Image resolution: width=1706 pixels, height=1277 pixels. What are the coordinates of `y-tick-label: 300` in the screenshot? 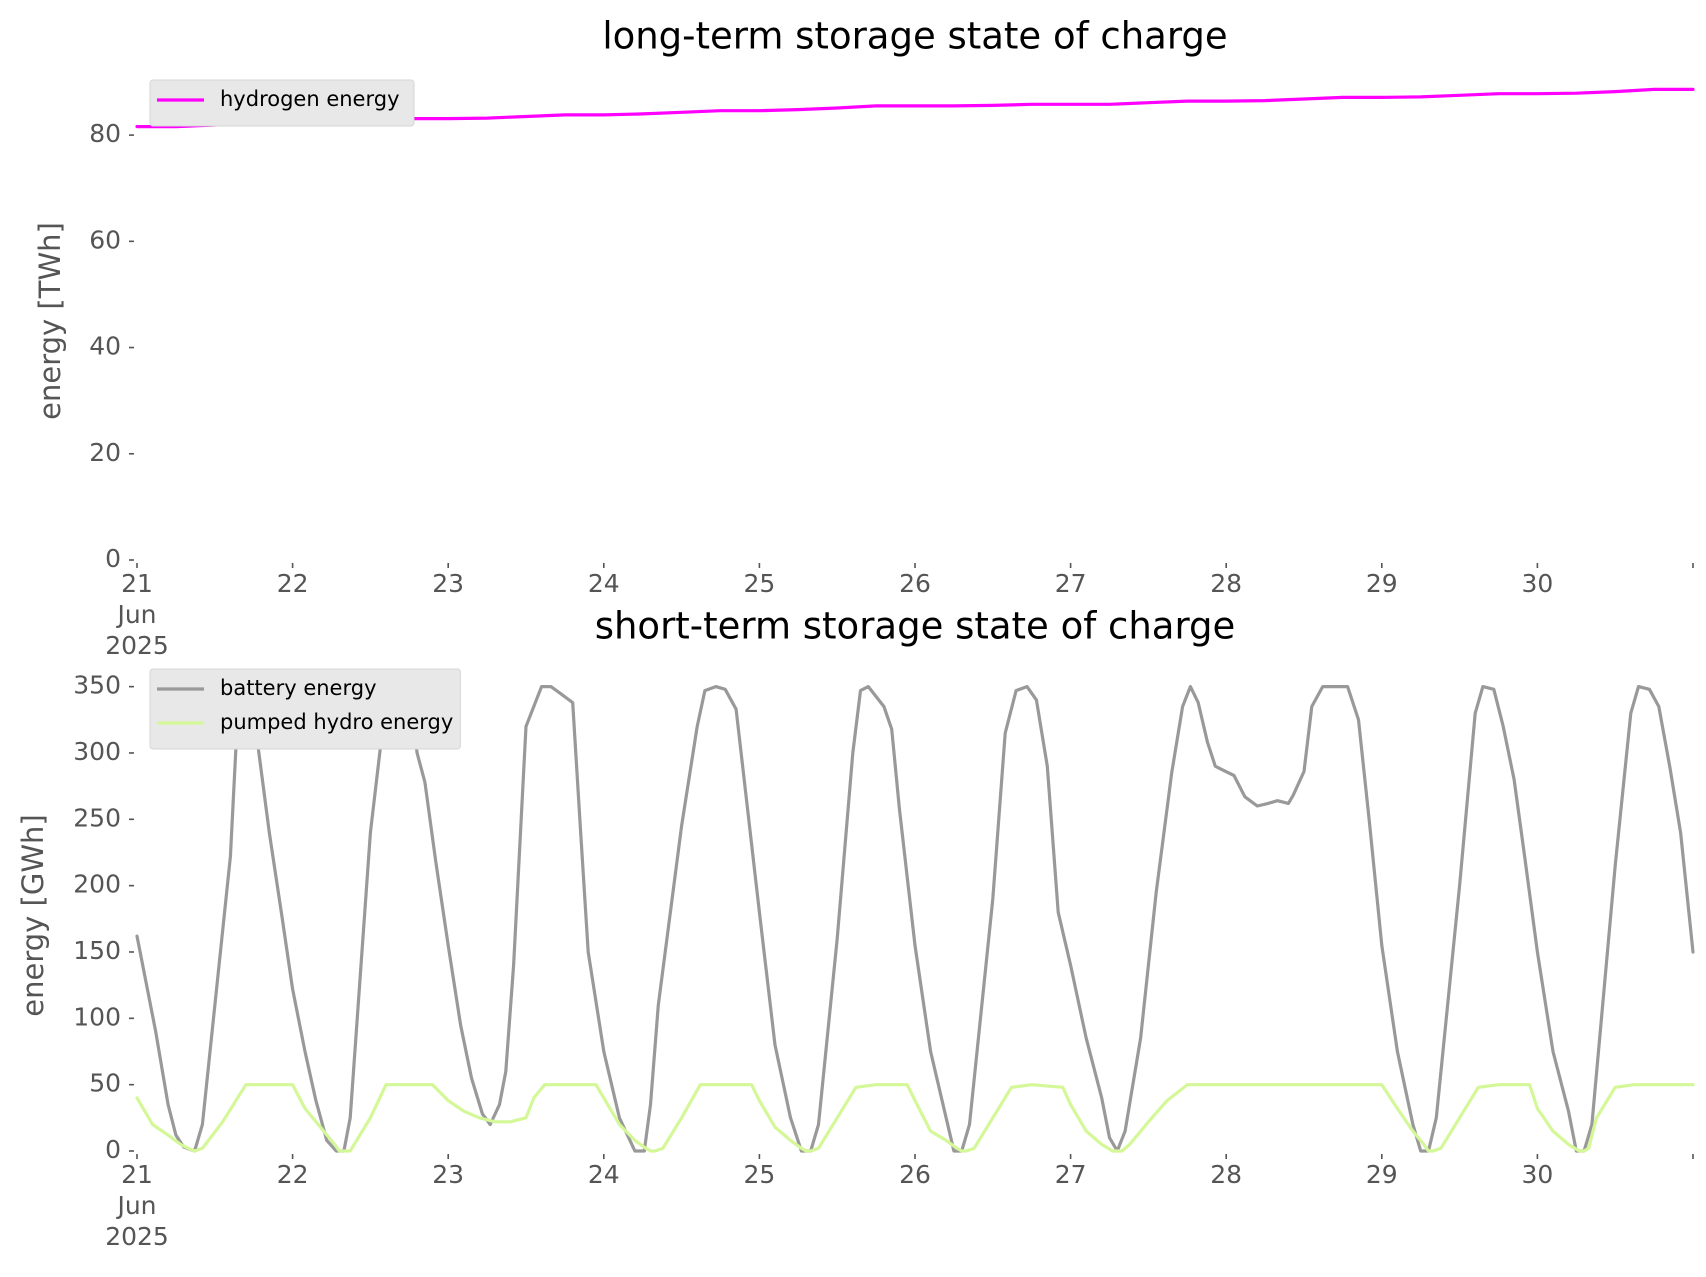 It's located at (97, 751).